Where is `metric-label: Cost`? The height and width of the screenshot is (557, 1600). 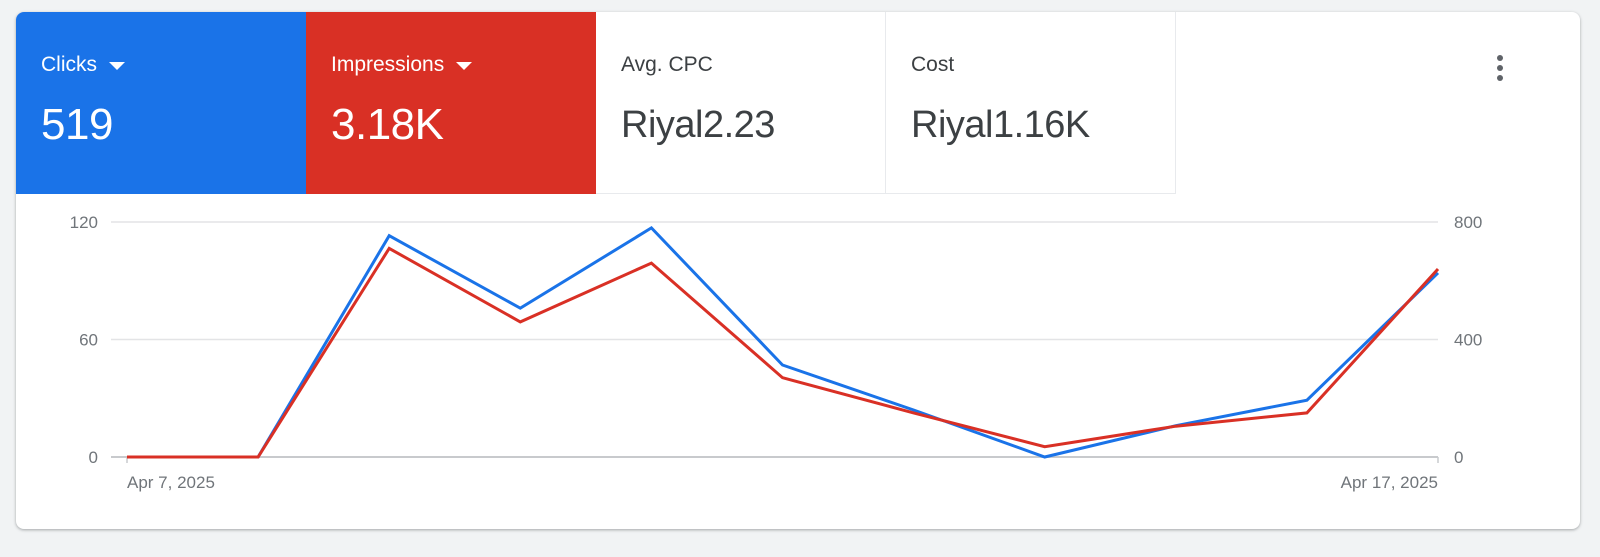 metric-label: Cost is located at coordinates (933, 64).